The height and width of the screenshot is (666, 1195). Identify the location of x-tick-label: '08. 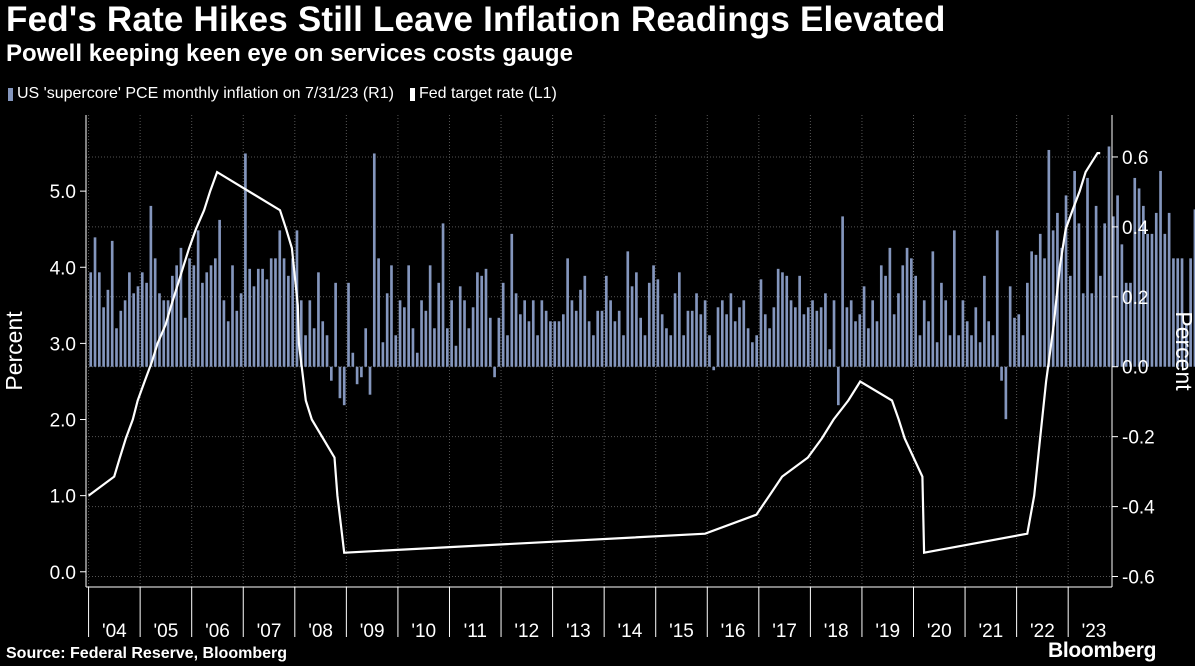
(320, 631).